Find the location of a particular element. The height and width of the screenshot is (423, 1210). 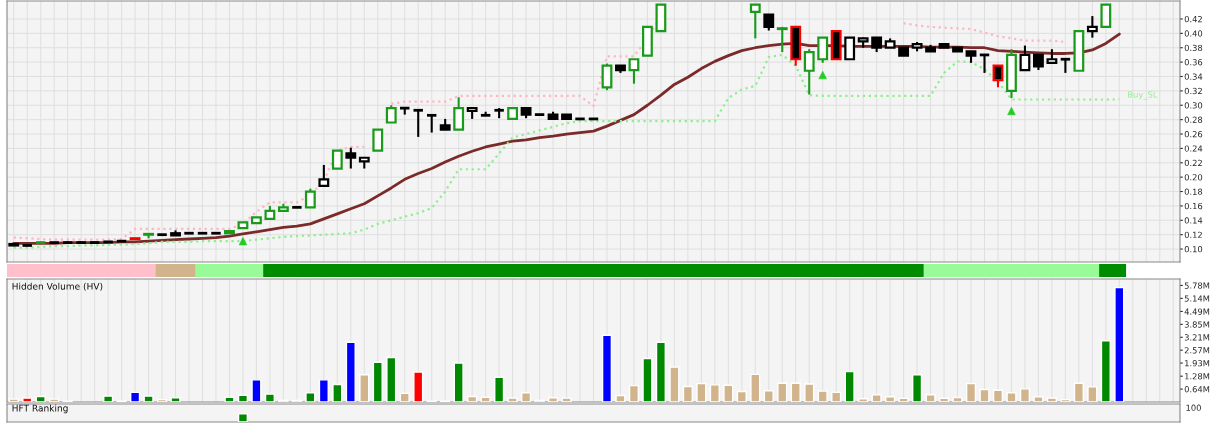

y-tick-label: 1.28M is located at coordinates (1197, 376).